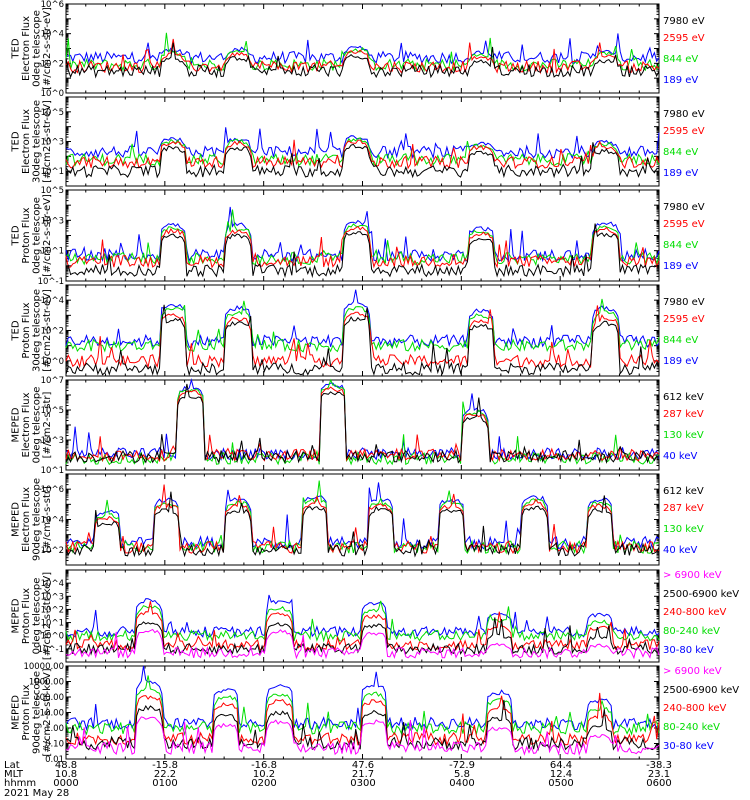  What do you see at coordinates (36, 519) in the screenshot?
I see `y-axis-label: 90deg telescope` at bounding box center [36, 519].